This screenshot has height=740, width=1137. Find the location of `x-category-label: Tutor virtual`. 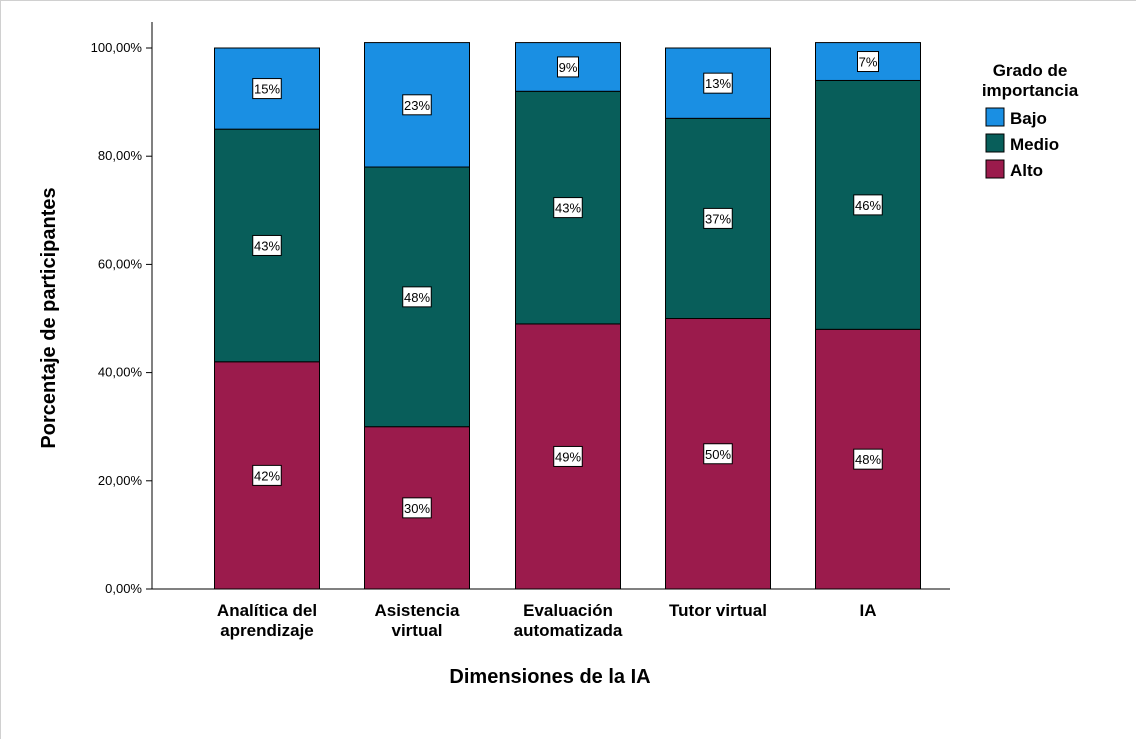

x-category-label: Tutor virtual is located at coordinates (718, 610).